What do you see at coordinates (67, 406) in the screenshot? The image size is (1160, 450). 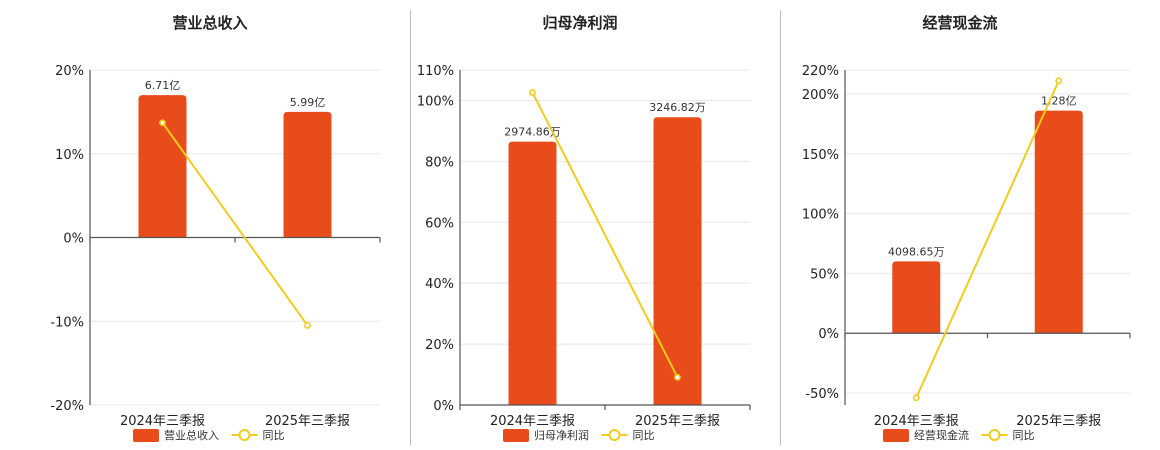 I see `y-tick-label: -20%` at bounding box center [67, 406].